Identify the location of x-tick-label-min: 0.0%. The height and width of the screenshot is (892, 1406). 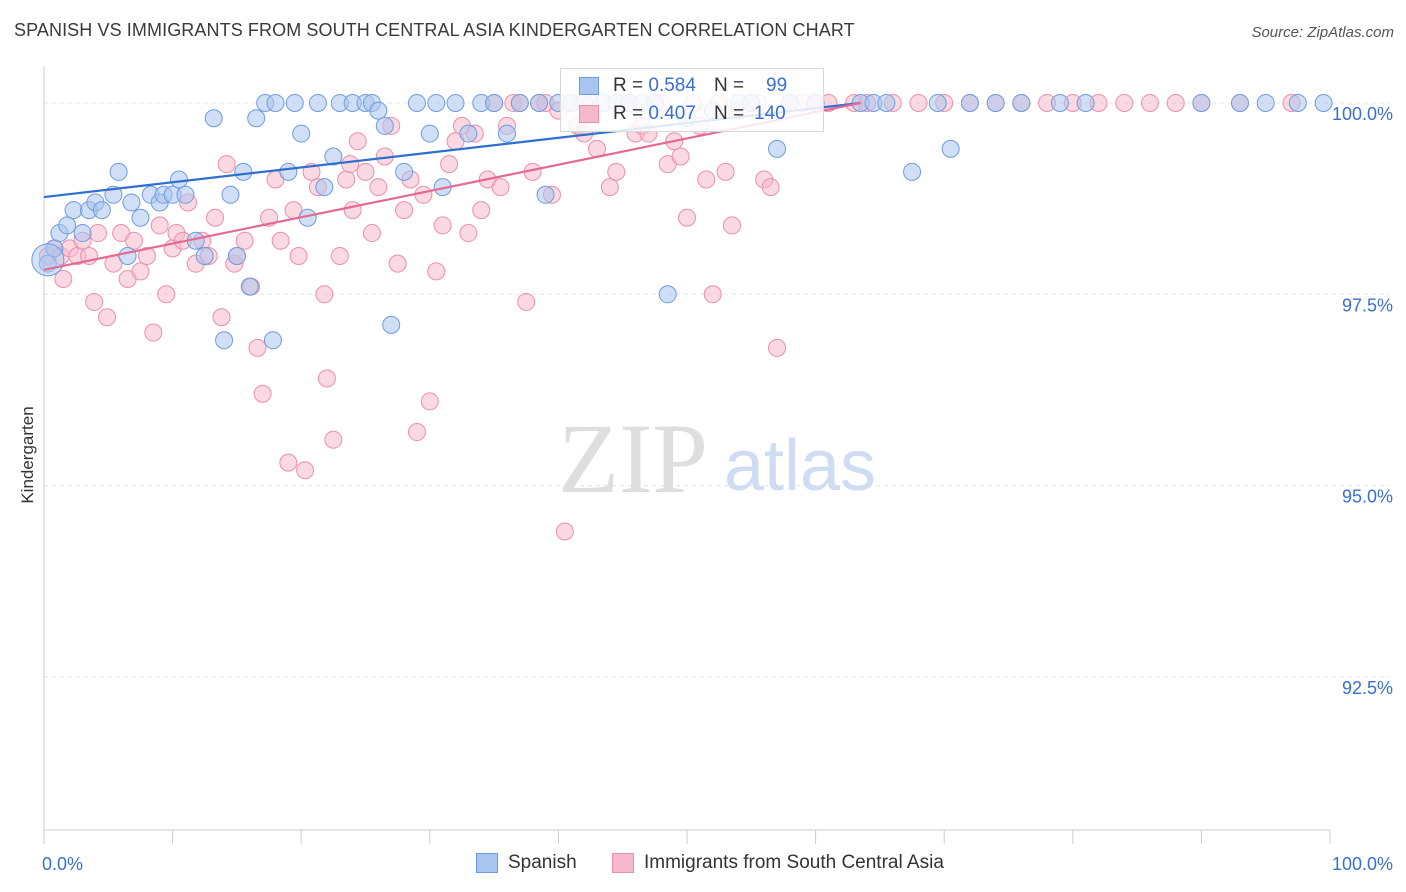
(62, 864).